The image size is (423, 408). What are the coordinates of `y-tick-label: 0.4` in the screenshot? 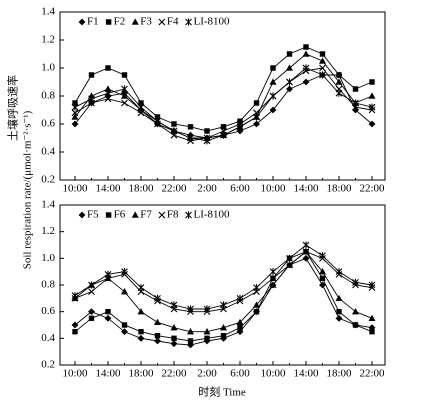 It's located at (48, 338).